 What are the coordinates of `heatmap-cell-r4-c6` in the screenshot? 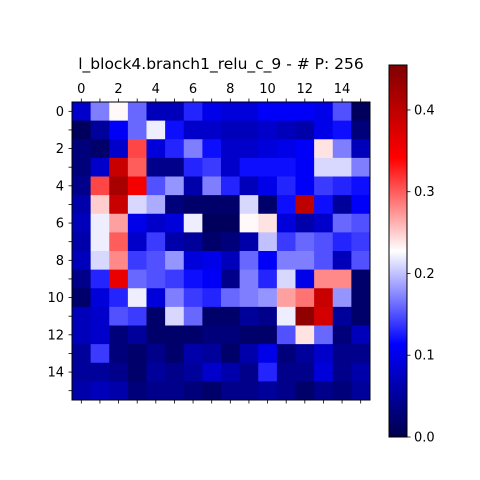 It's located at (193, 186).